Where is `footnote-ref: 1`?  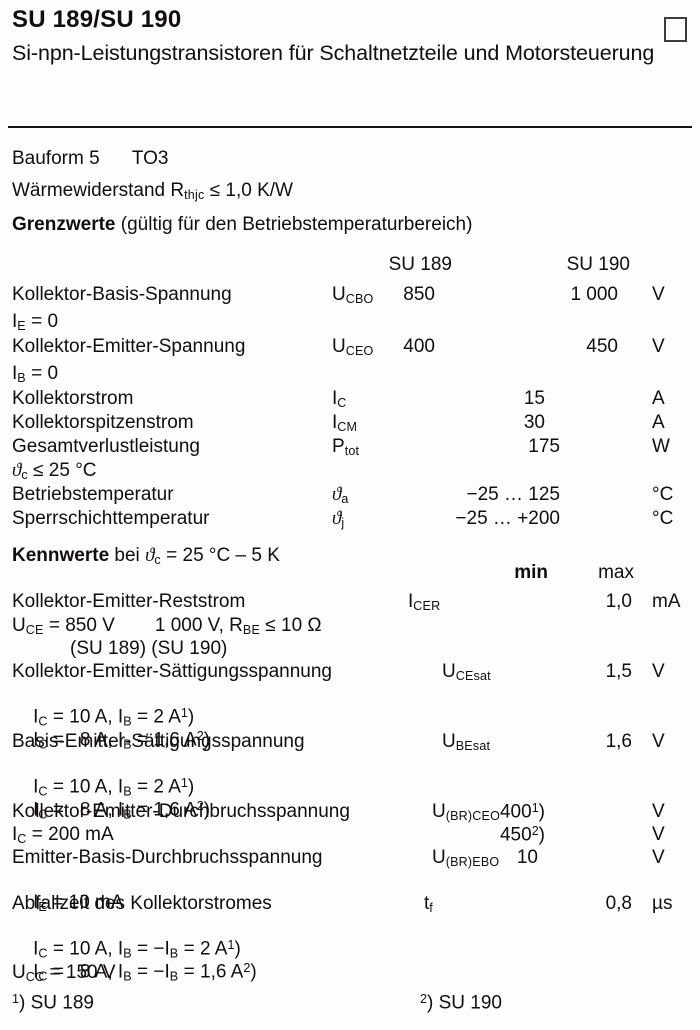 footnote-ref: 1 is located at coordinates (184, 713).